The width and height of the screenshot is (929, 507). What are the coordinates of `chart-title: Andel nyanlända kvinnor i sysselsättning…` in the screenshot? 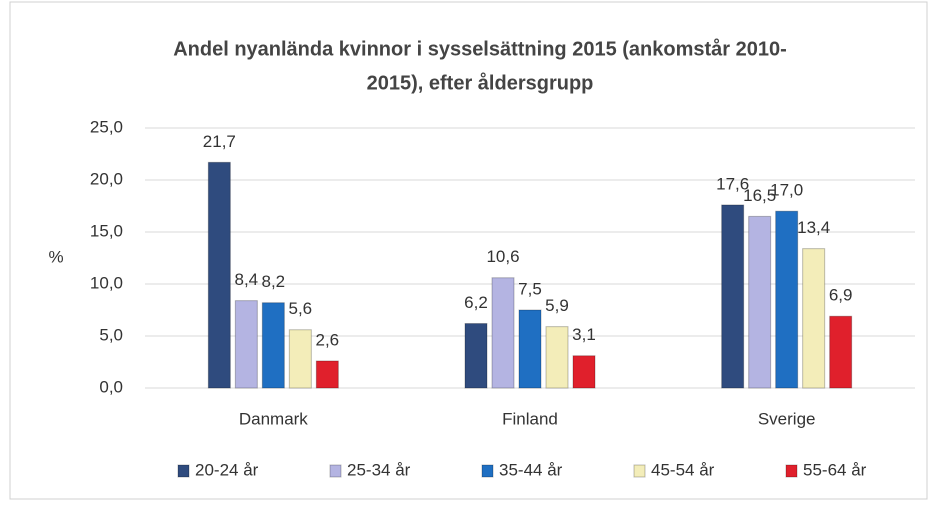 It's located at (480, 48).